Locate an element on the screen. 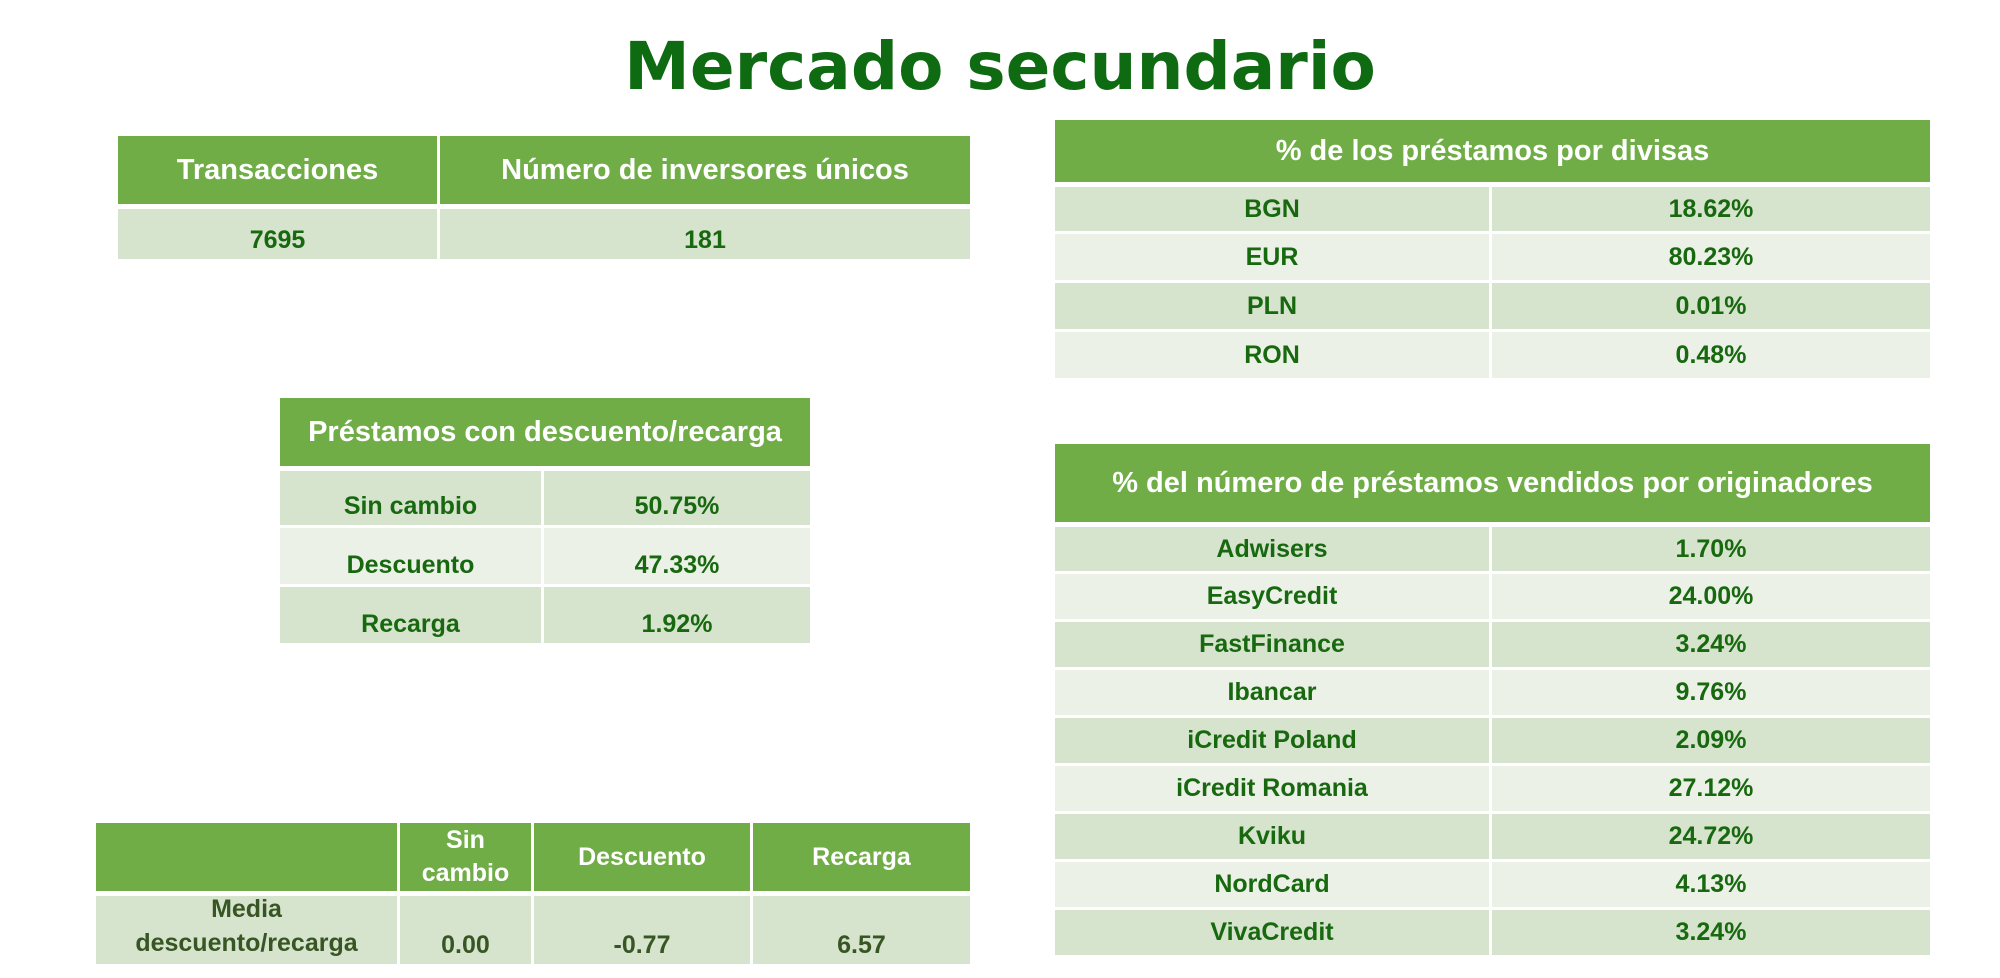 The width and height of the screenshot is (2000, 978). table-row: EUR 80.23% is located at coordinates (1492, 255).